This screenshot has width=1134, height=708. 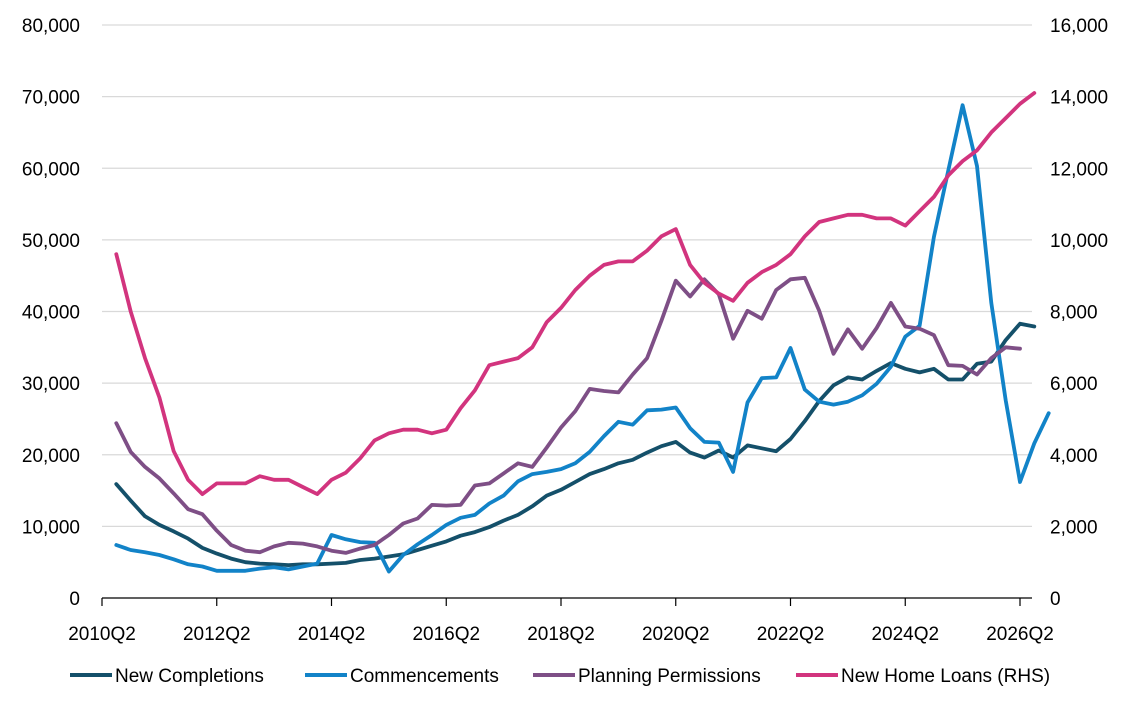 What do you see at coordinates (51, 313) in the screenshot?
I see `y-left-tick-label: 40,000` at bounding box center [51, 313].